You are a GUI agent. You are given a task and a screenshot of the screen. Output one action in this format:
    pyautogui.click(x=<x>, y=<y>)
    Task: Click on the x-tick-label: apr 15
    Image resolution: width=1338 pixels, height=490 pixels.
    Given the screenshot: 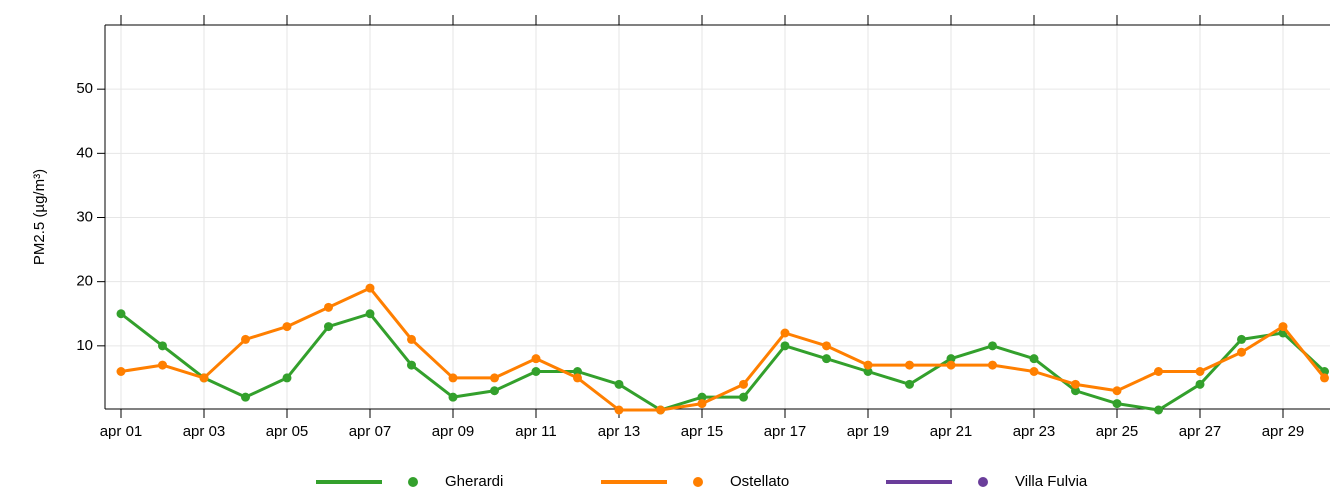 What is the action you would take?
    pyautogui.click(x=702, y=431)
    